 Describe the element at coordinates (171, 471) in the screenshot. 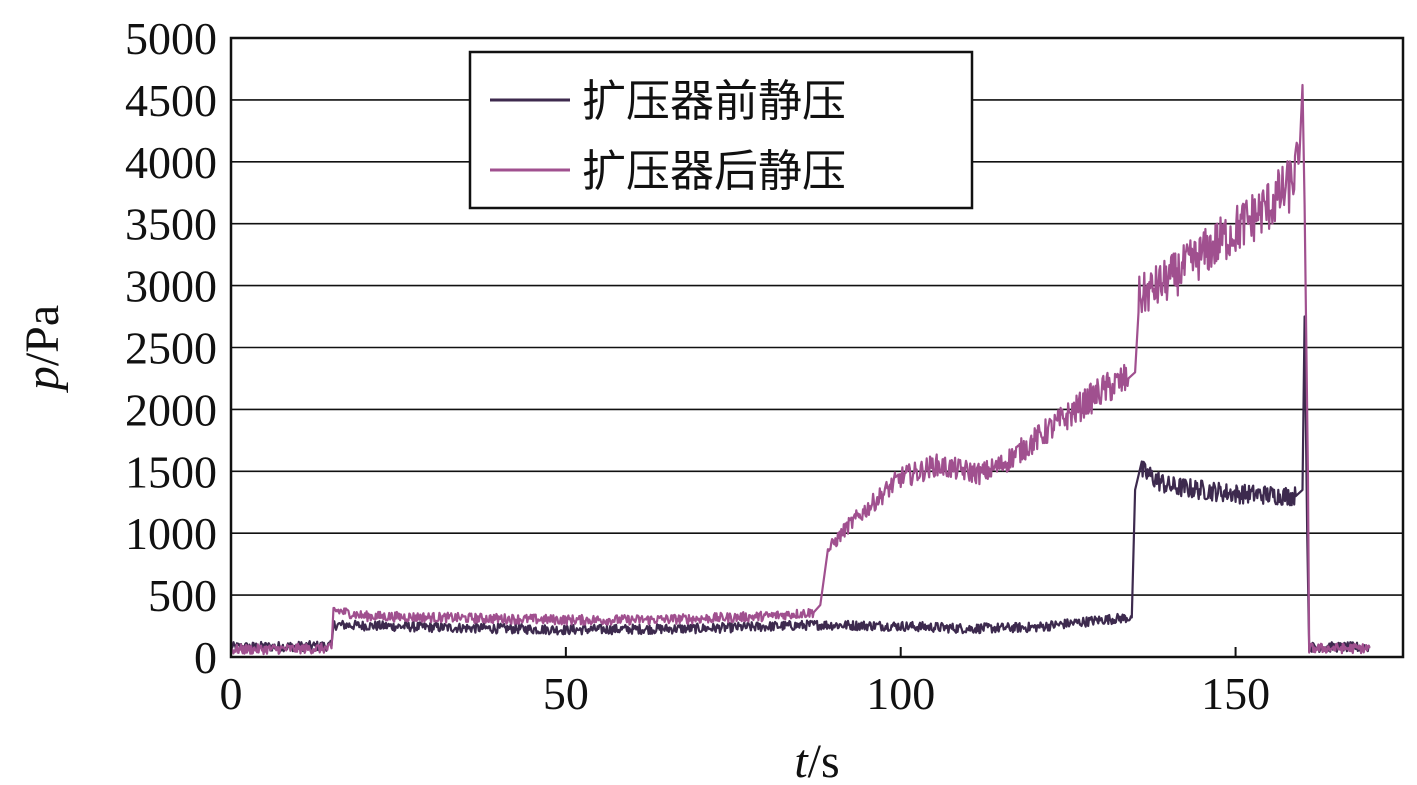

I see `y-tick-label-1500: 1500` at that location.